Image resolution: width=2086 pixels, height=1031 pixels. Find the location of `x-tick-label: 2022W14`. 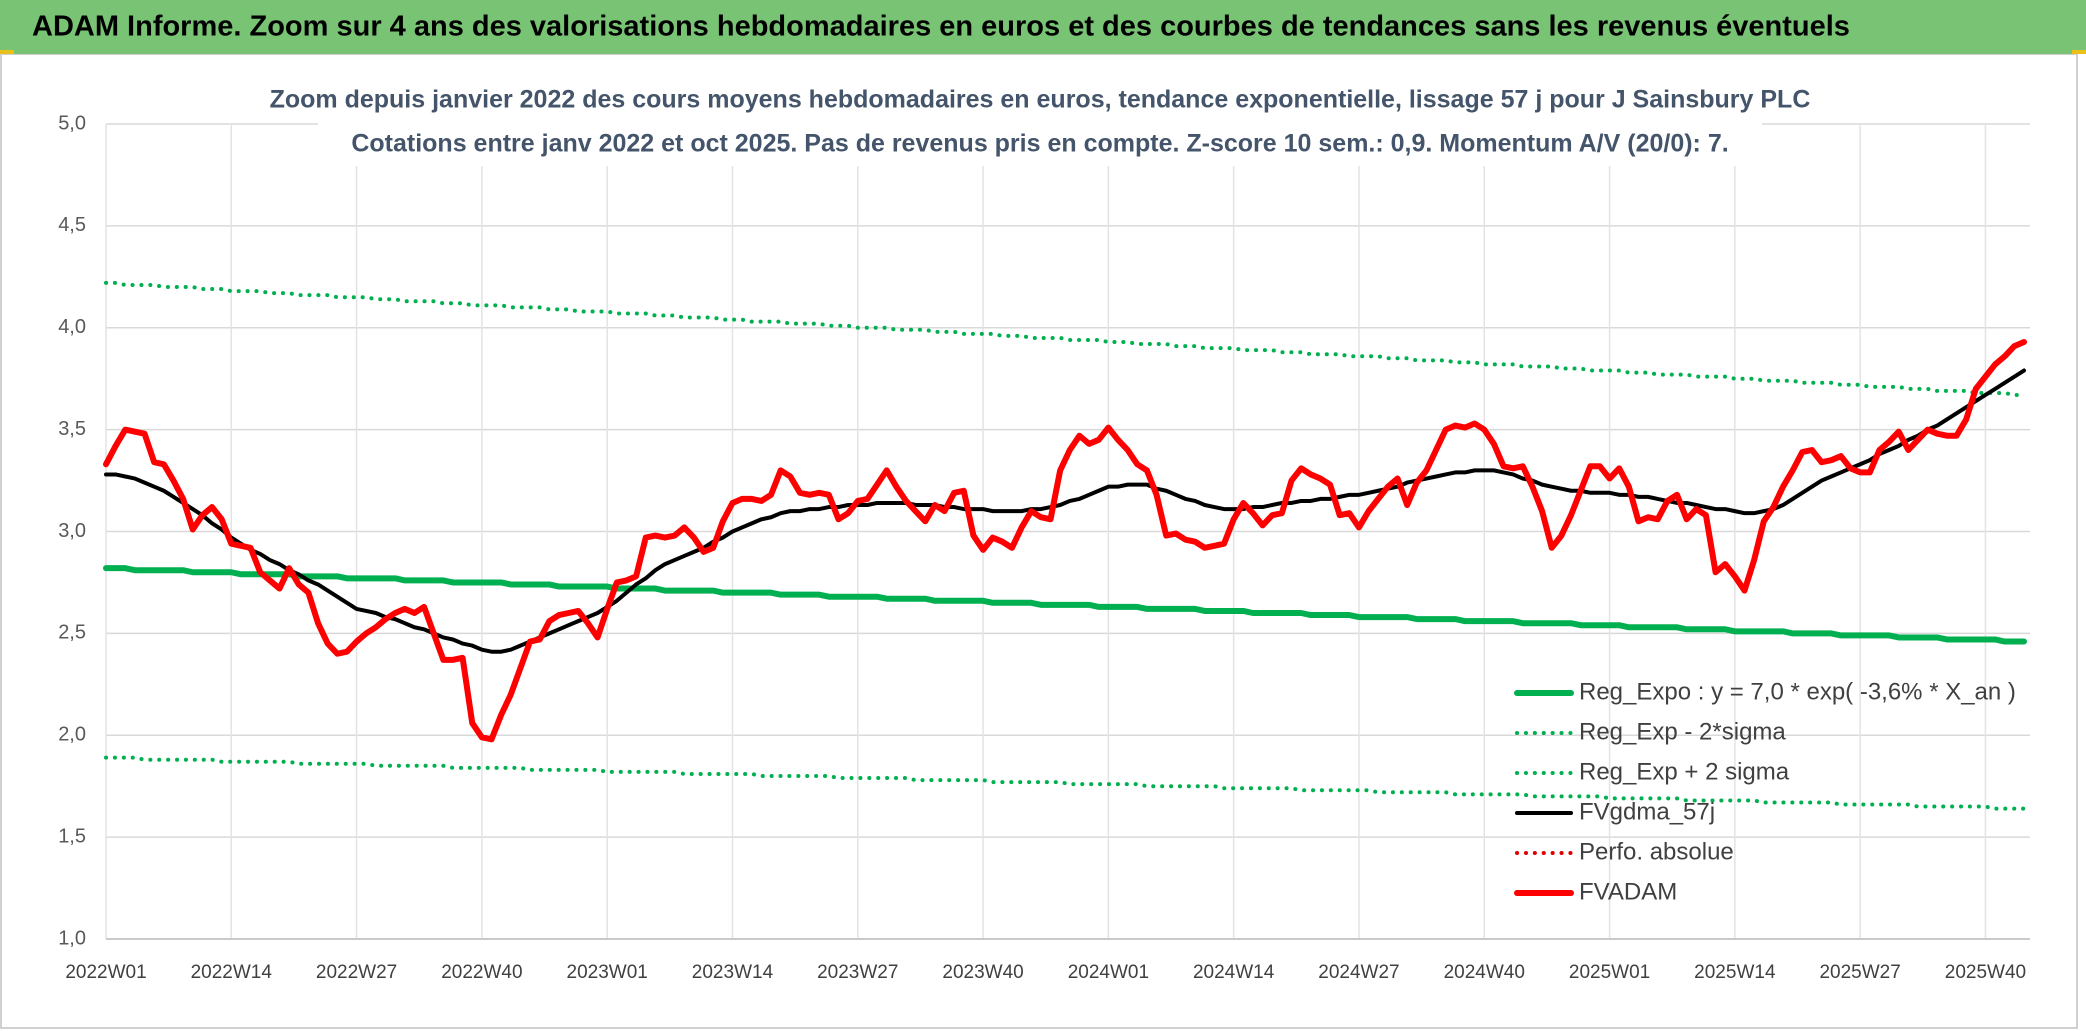

x-tick-label: 2022W14 is located at coordinates (232, 972).